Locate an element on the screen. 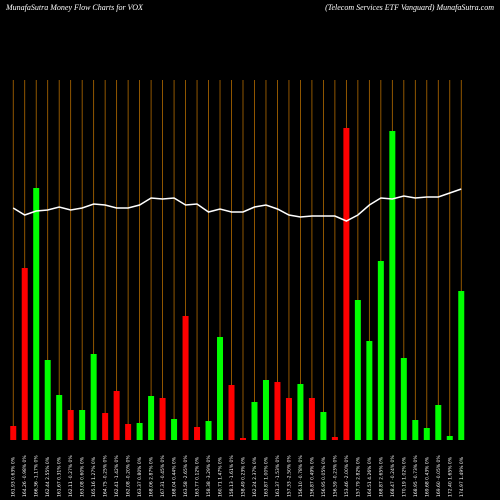 This screenshot has width=500, height=500. x-tick-label: 153.46 -2.00% 0% is located at coordinates (347, 476).